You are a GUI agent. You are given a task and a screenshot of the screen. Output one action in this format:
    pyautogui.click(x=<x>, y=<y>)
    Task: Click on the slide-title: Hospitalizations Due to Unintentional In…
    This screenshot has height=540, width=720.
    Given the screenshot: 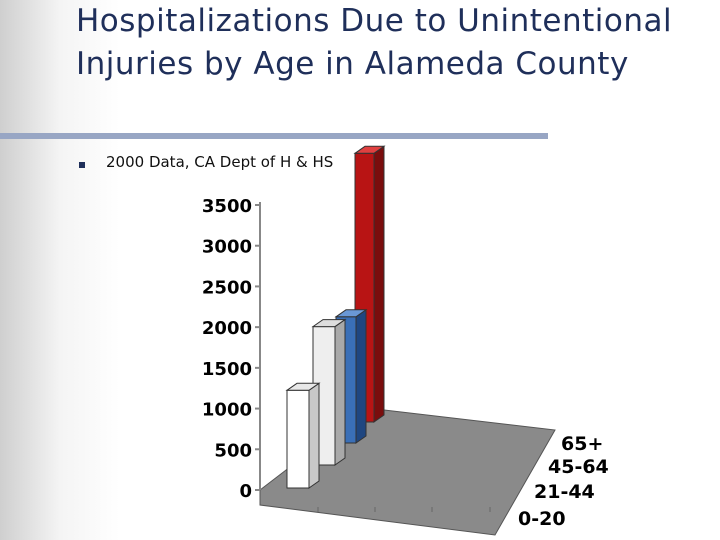 What is the action you would take?
    pyautogui.click(x=374, y=42)
    